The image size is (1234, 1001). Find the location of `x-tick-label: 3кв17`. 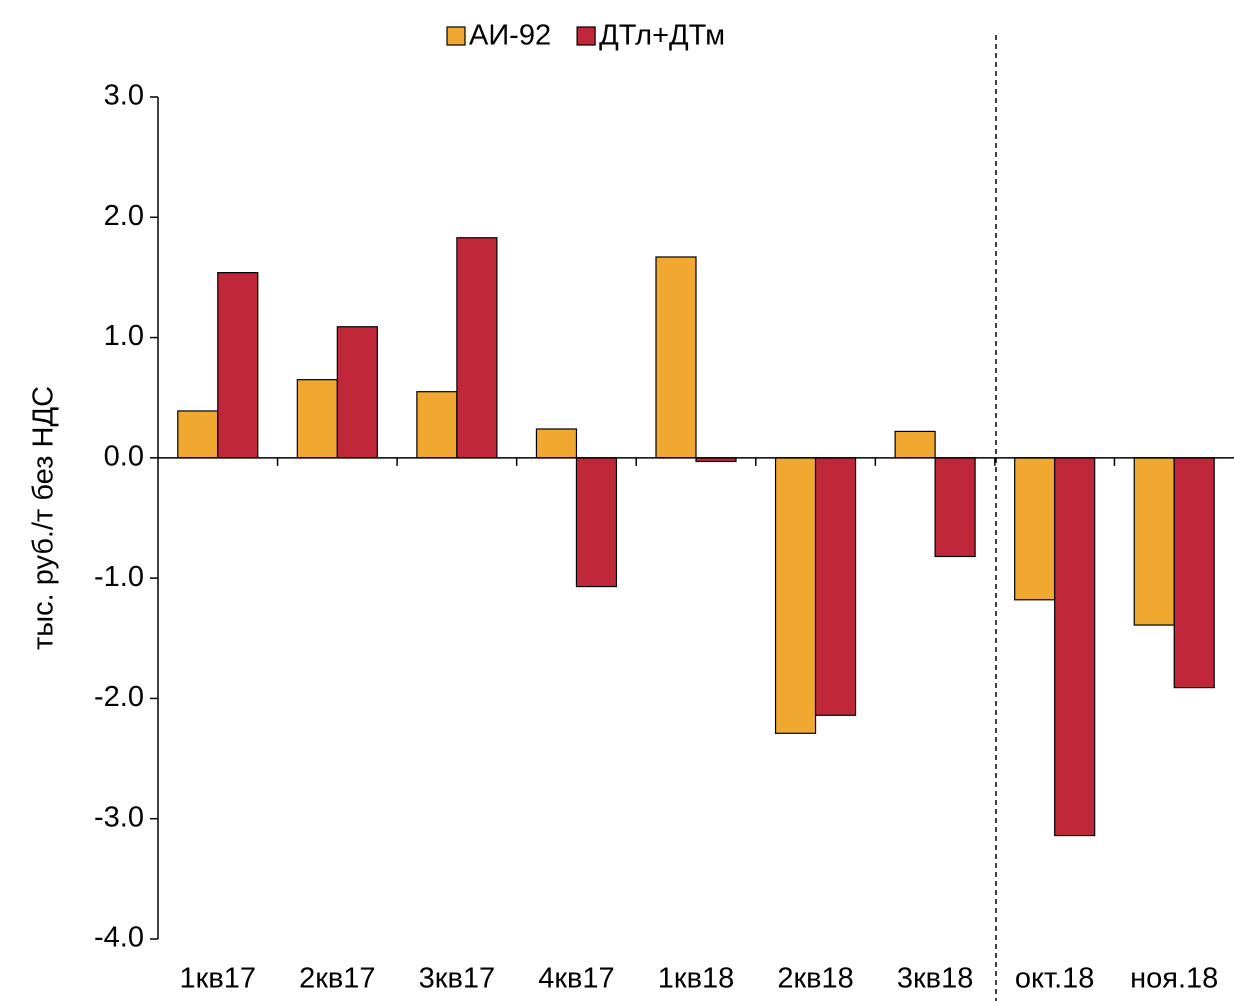

x-tick-label: 3кв17 is located at coordinates (457, 979).